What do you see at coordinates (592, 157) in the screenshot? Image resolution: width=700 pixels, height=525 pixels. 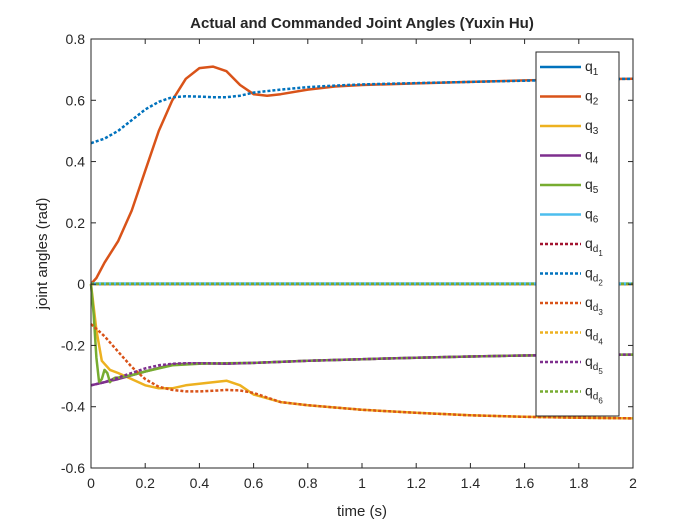 I see `legend-entry-label: q4` at bounding box center [592, 157].